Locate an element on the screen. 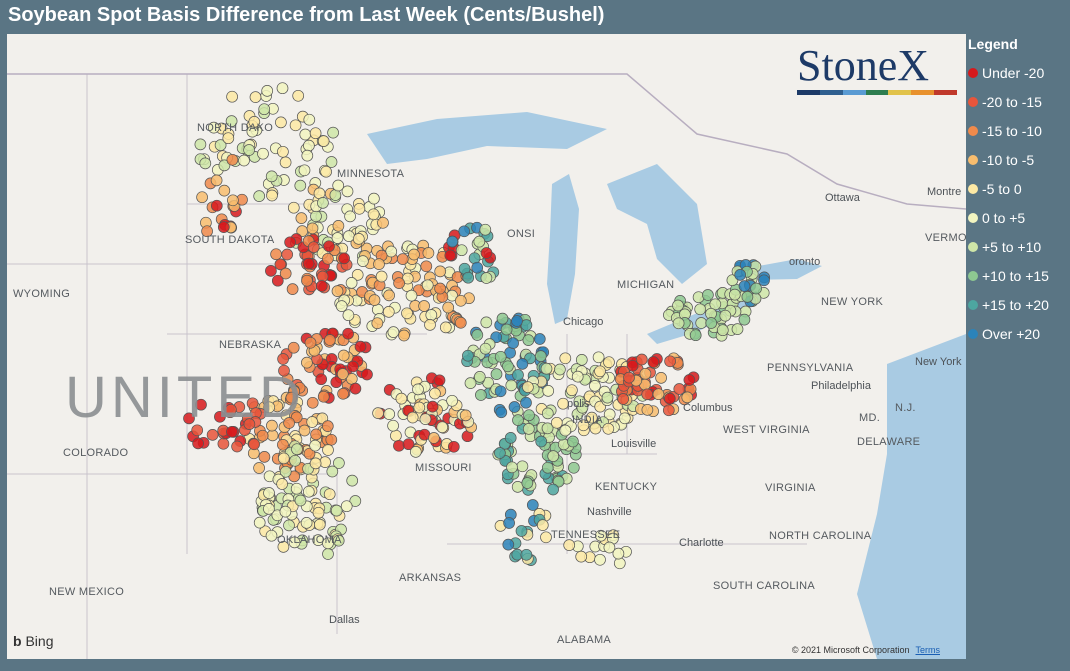 The height and width of the screenshot is (671, 1070). legend-item: +10 to +15 is located at coordinates (1018, 275).